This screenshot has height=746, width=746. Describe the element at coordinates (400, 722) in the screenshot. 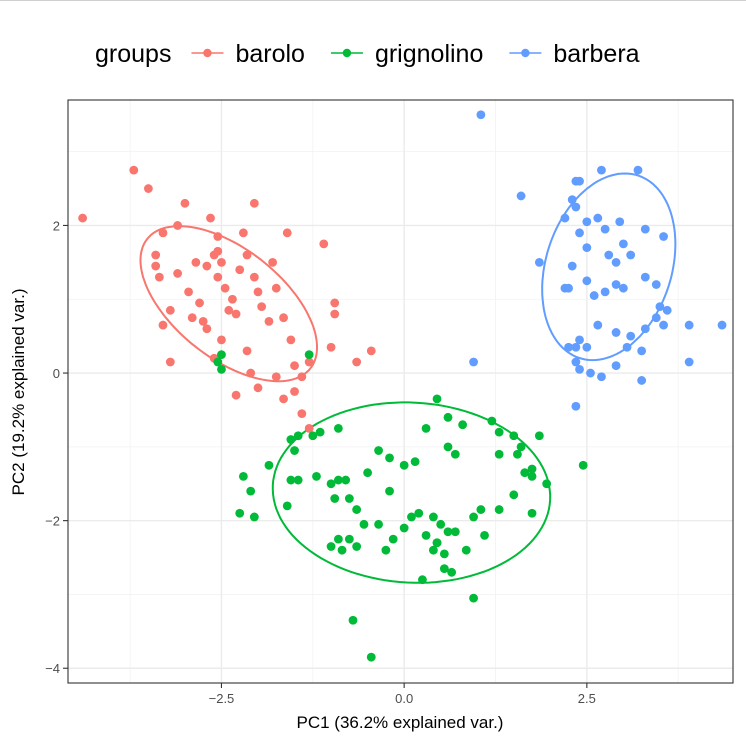

I see `x-axis-title: PC1 (36.2% explained var.)` at that location.